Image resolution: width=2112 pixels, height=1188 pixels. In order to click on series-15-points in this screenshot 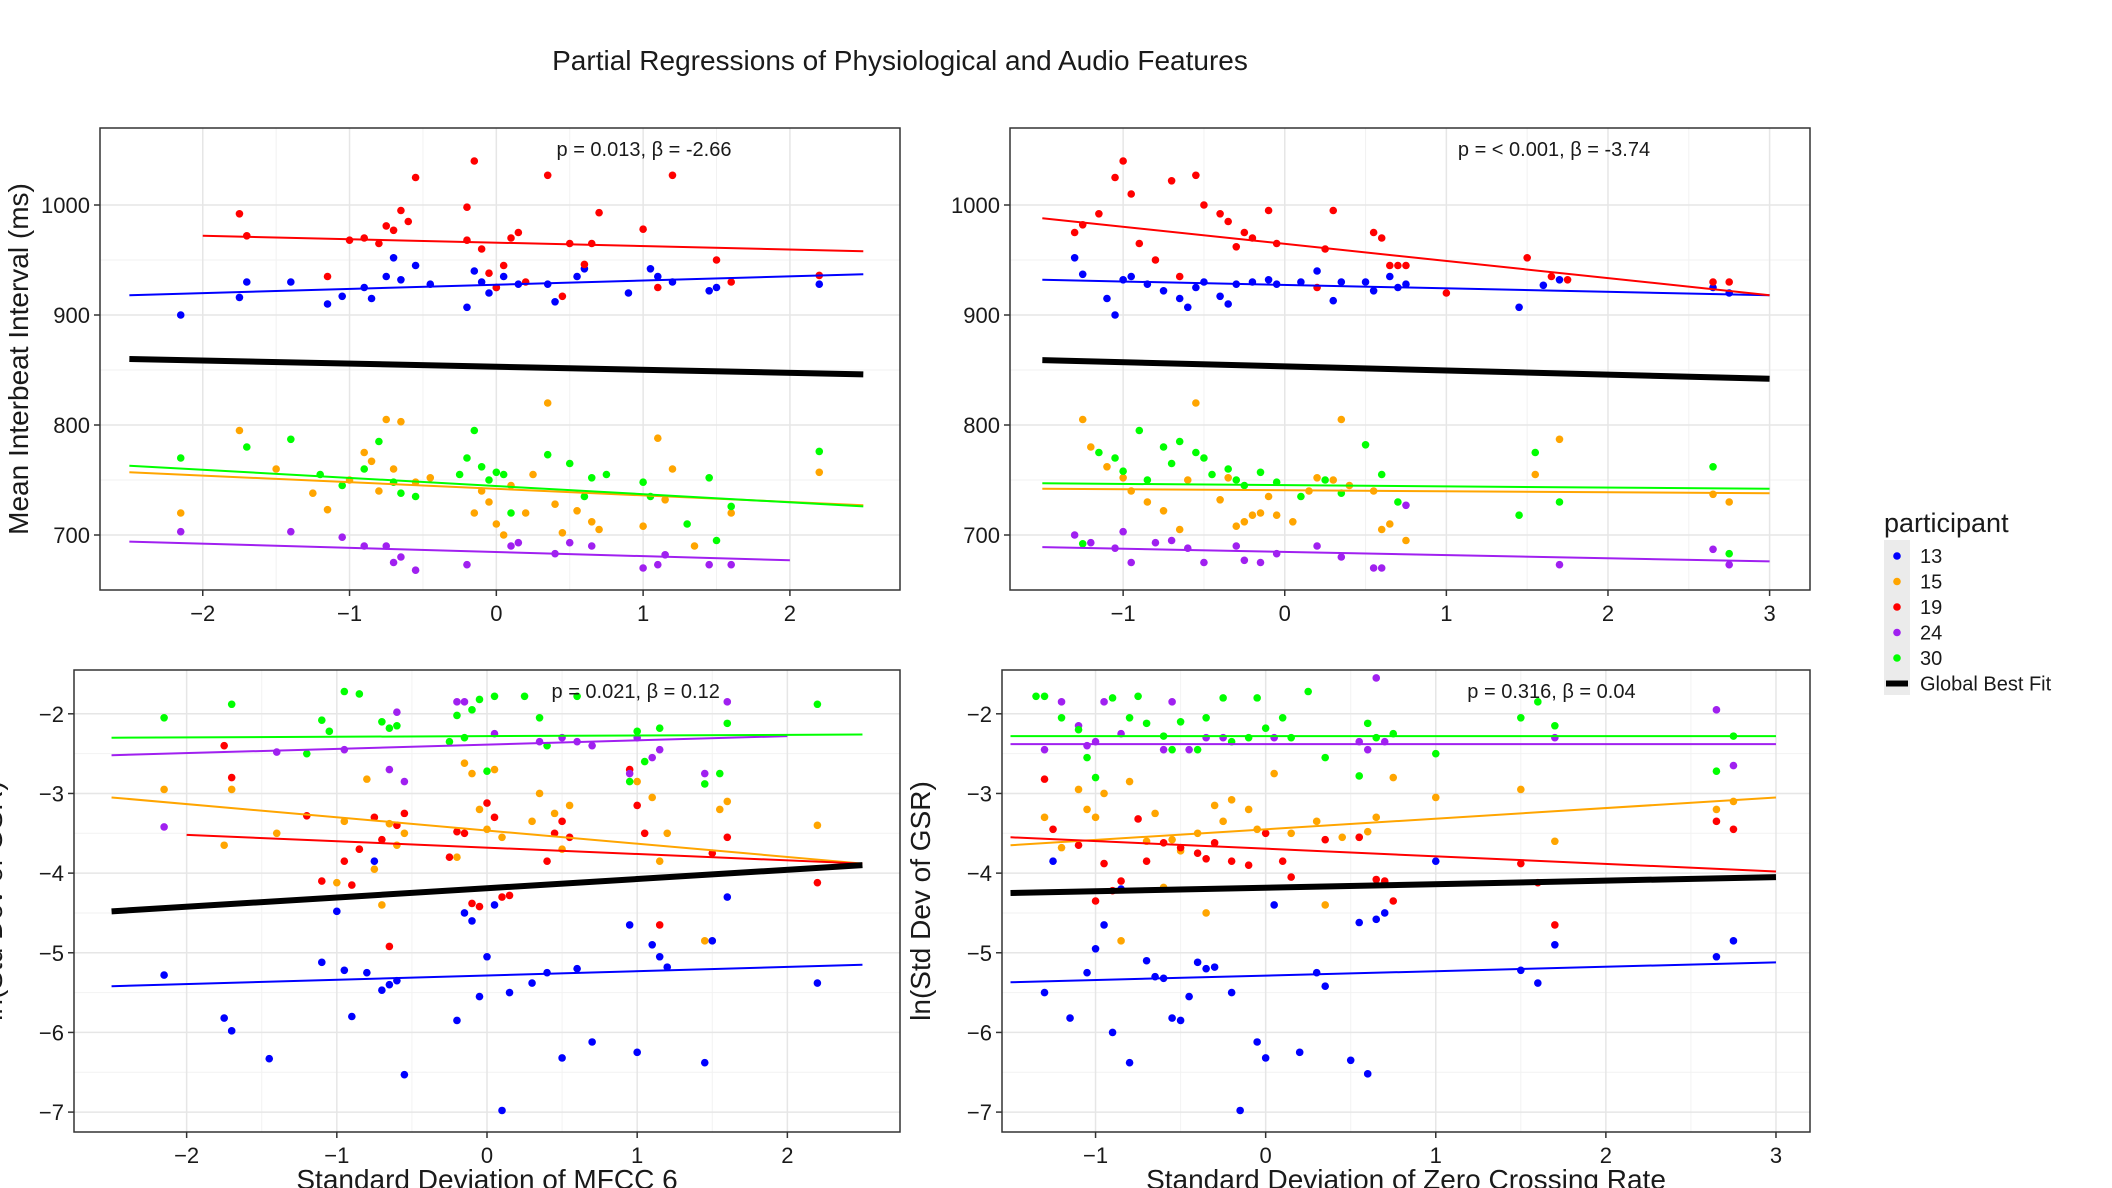, I will do `click(1389, 857)`.